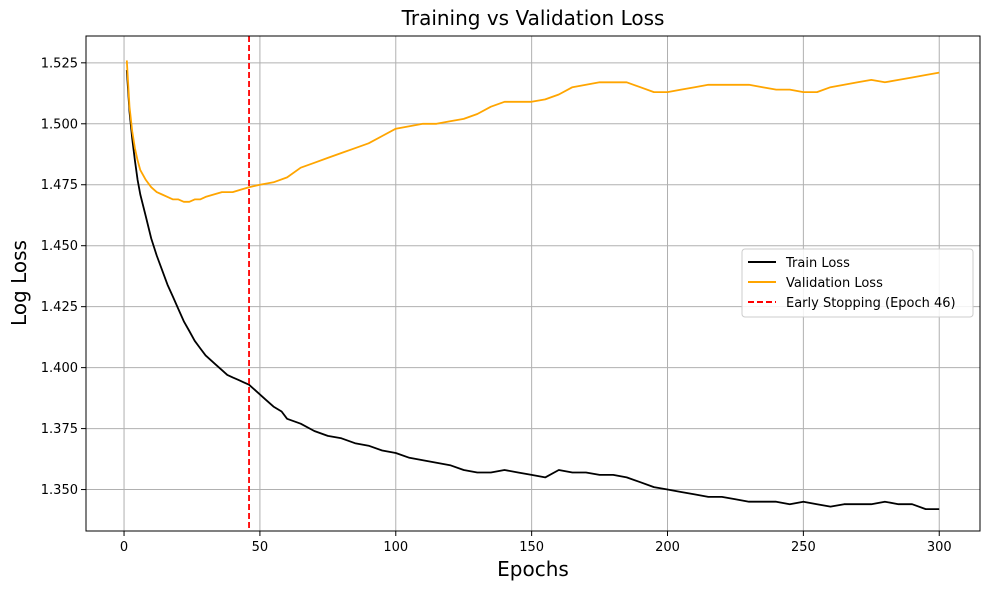  I want to click on y-tick-label: 1.375, so click(59, 429).